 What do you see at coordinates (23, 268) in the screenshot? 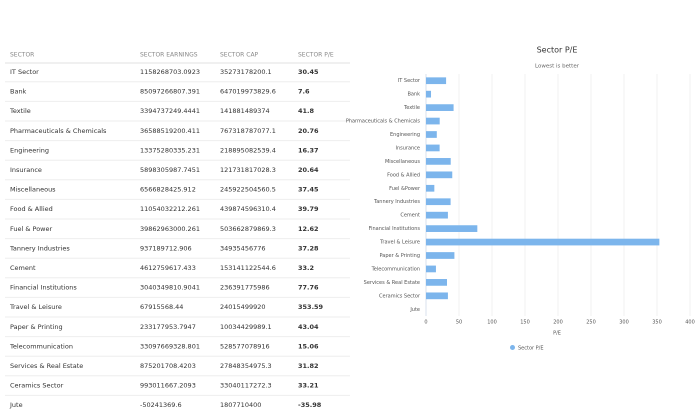
I see `table-cell: Cement` at bounding box center [23, 268].